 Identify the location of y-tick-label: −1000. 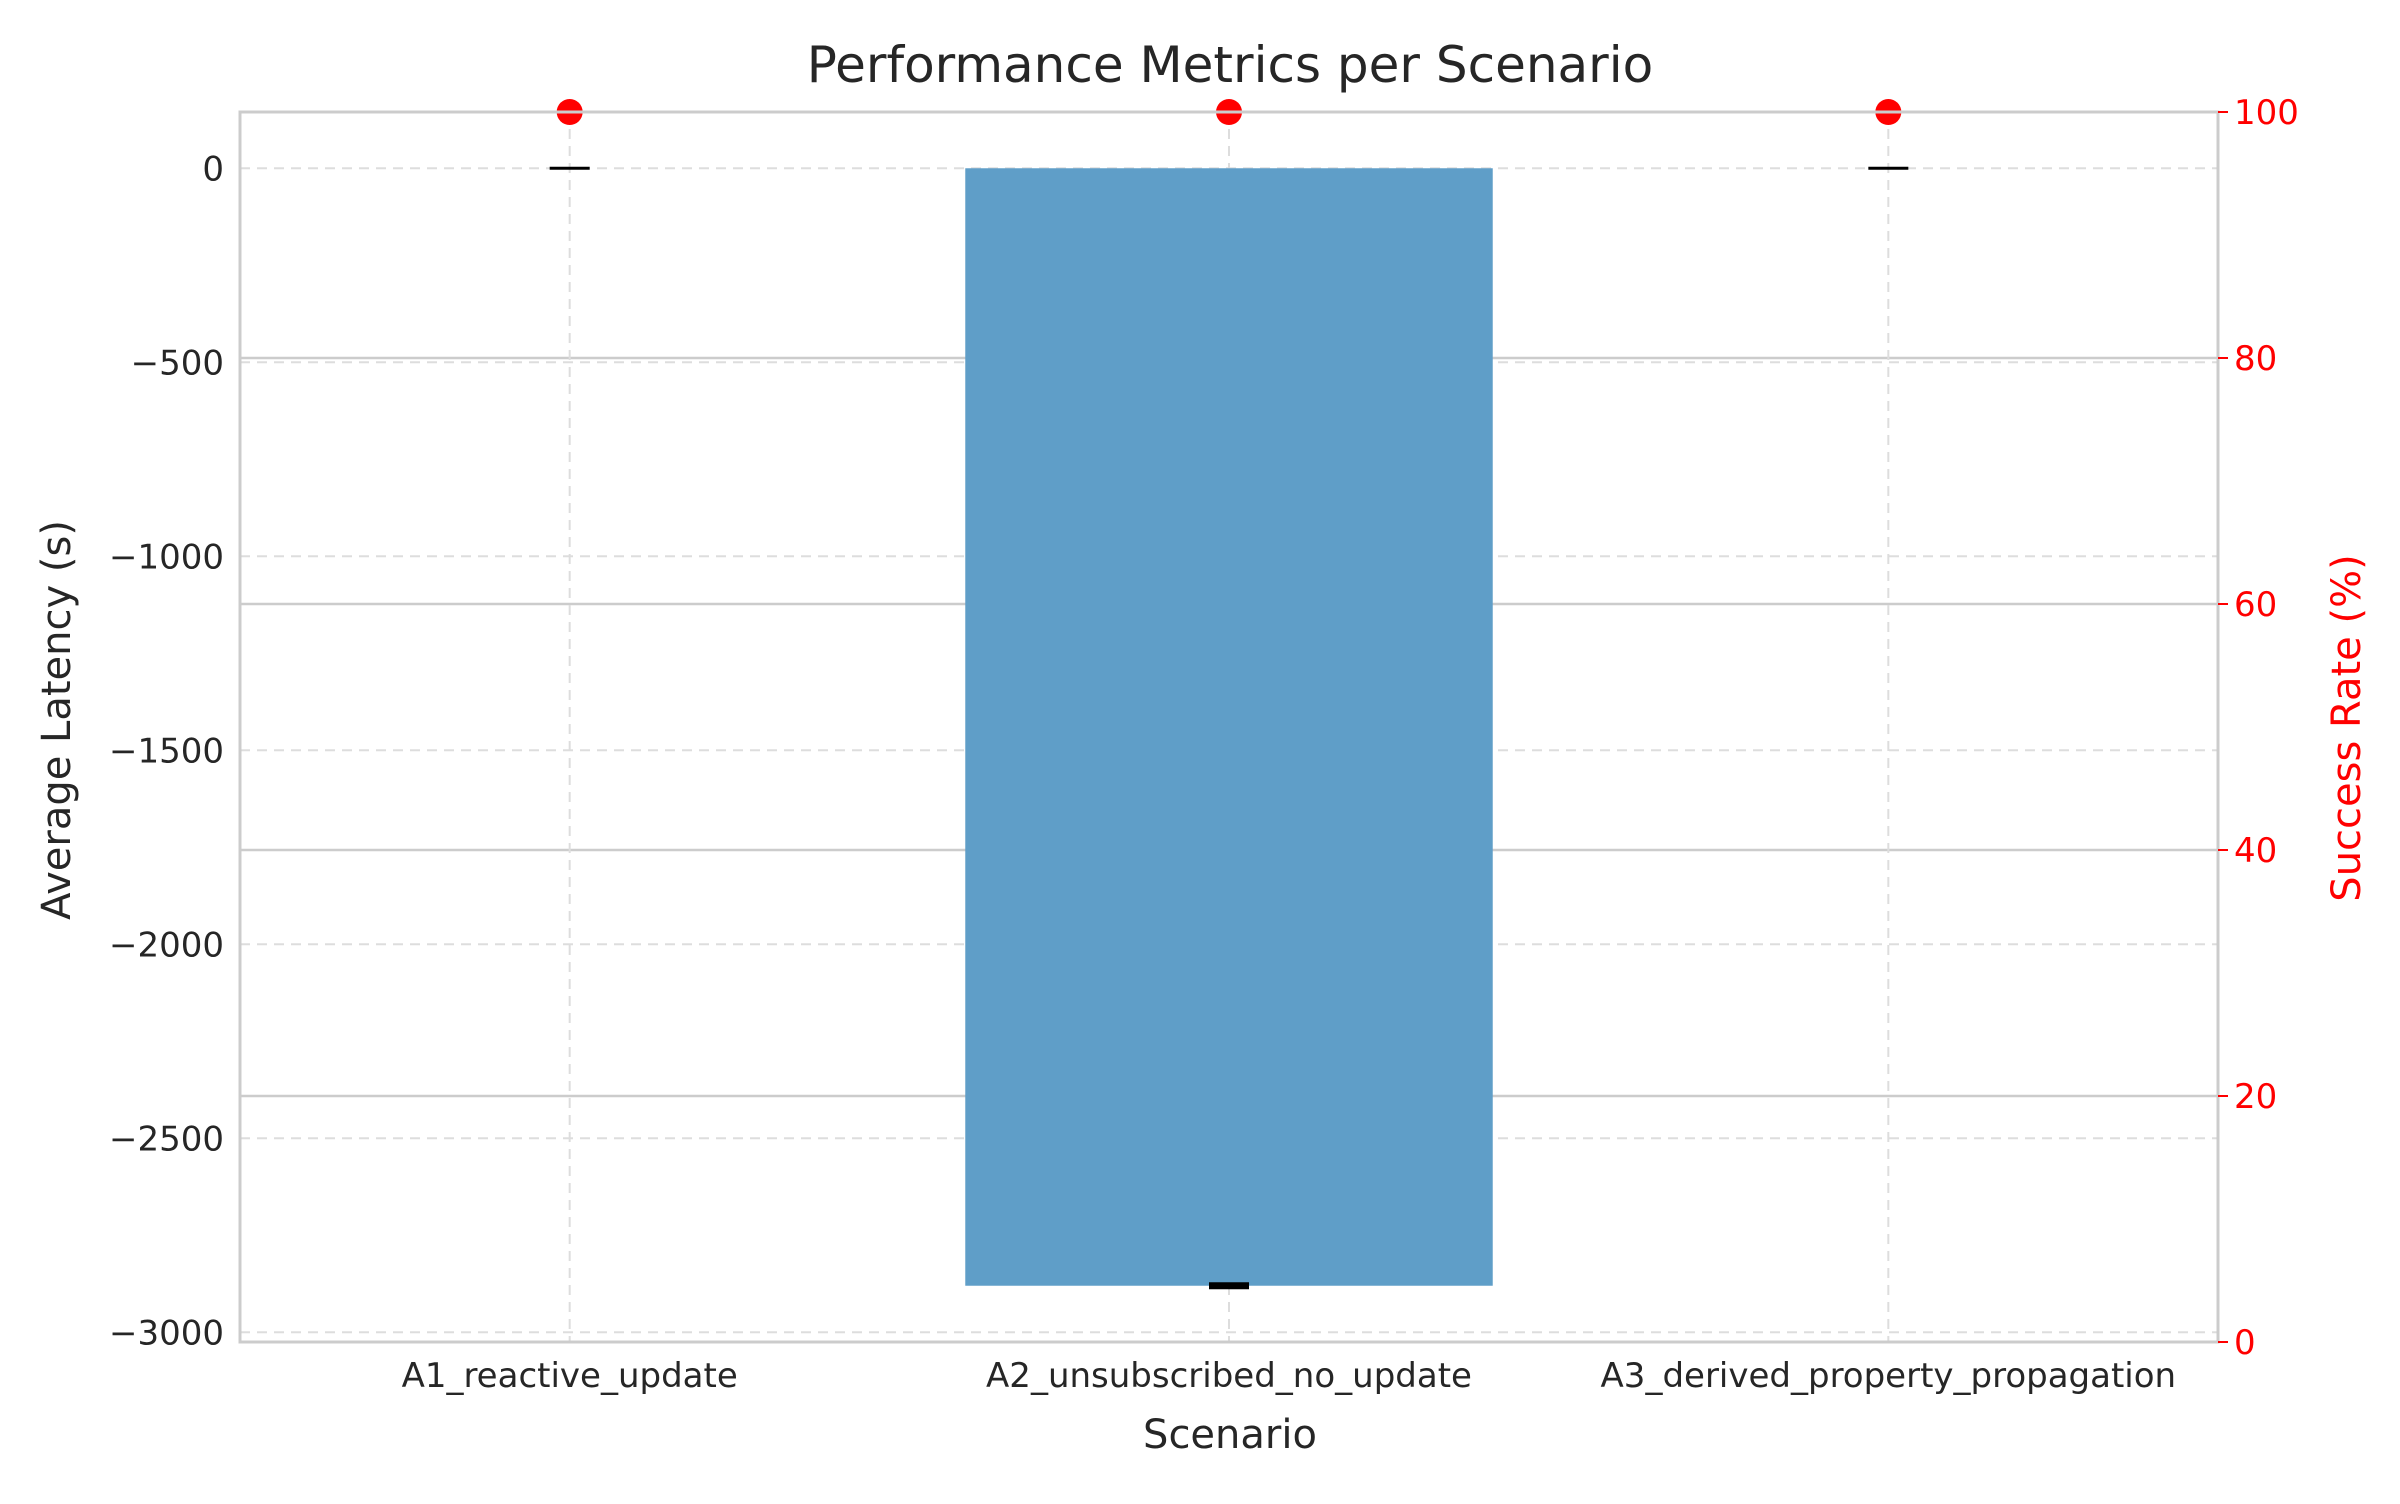
(166, 557).